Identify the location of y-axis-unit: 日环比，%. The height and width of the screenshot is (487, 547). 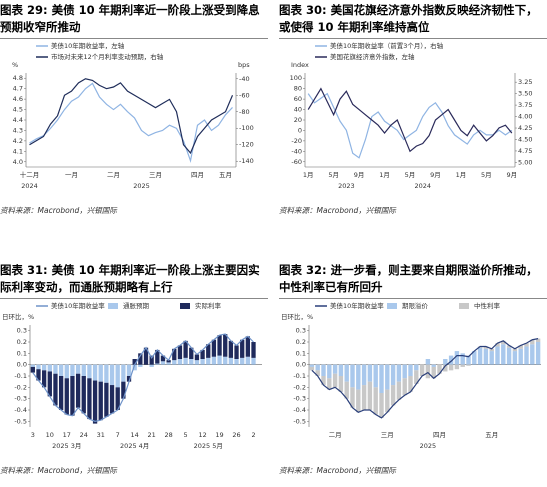
(18, 316).